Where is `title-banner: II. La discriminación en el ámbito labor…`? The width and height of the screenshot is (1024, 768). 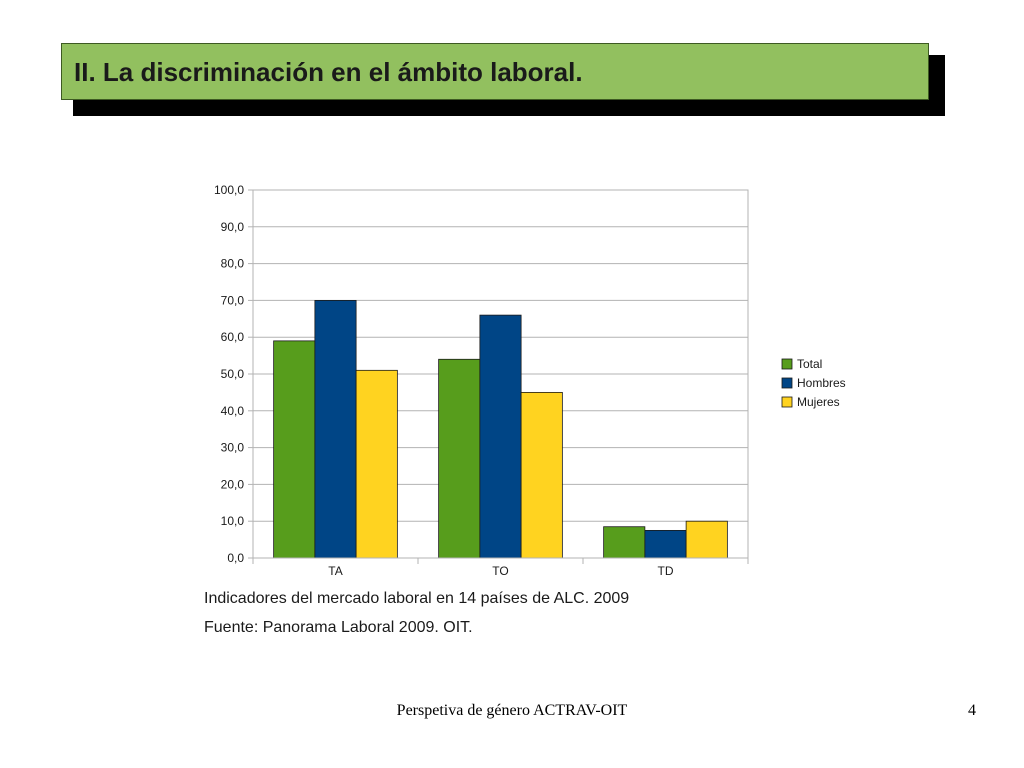
title-banner: II. La discriminación en el ámbito labor… is located at coordinates (495, 71).